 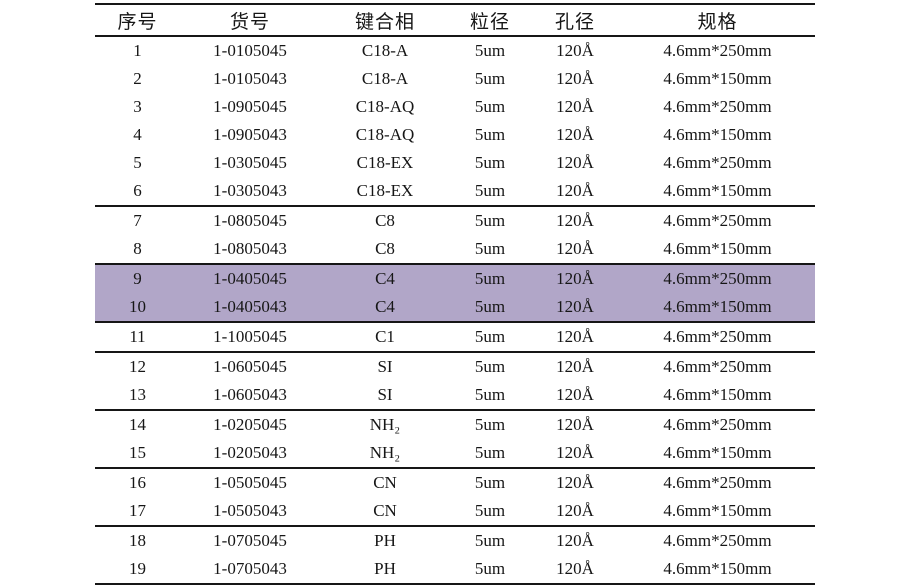 I want to click on table-row: 19 1-0705043 PH 5um 120Å 4.6mm*150mm, so click(x=455, y=570).